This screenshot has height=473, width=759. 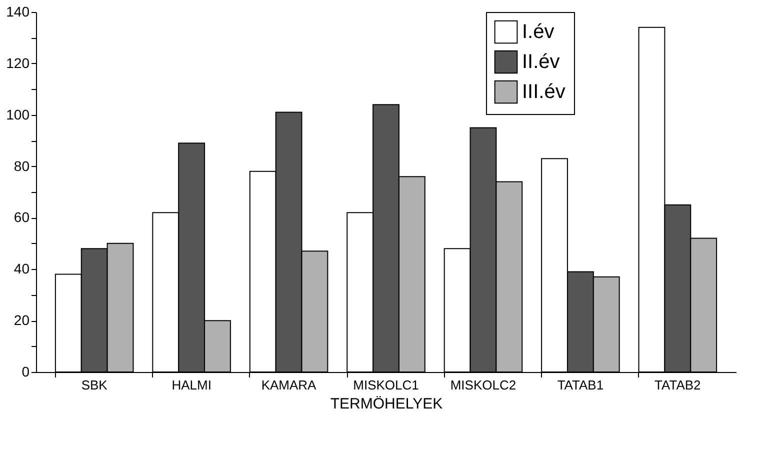 What do you see at coordinates (22, 320) in the screenshot?
I see `y-tick-label: 20` at bounding box center [22, 320].